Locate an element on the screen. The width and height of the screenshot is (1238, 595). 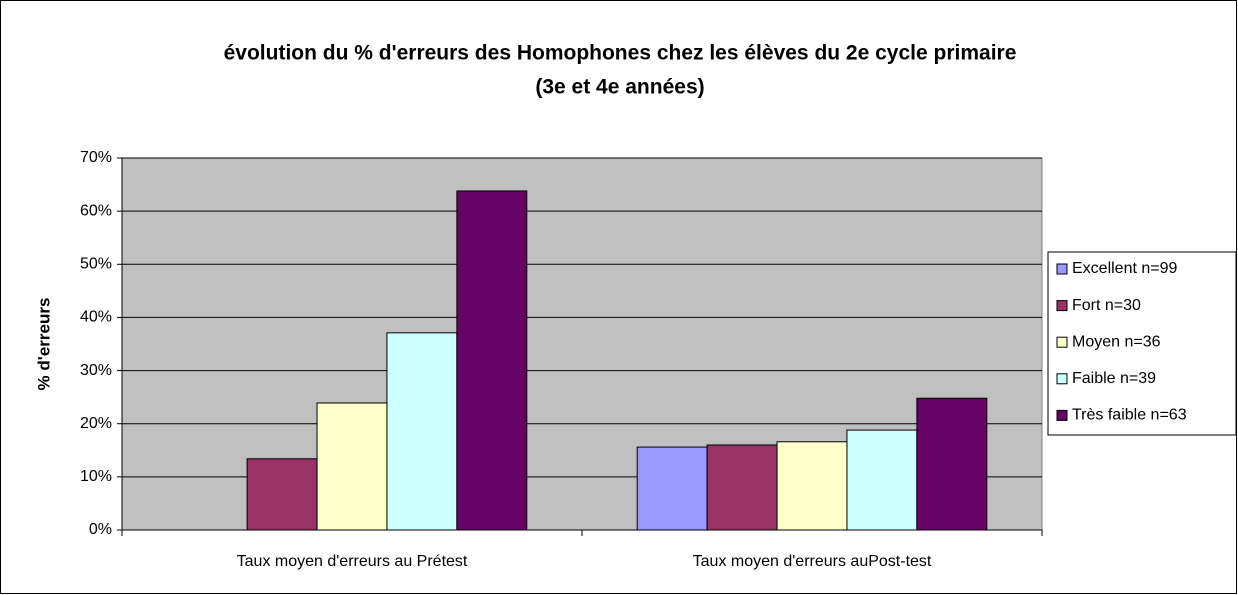
legend-label: Moyen n=36 is located at coordinates (1116, 341).